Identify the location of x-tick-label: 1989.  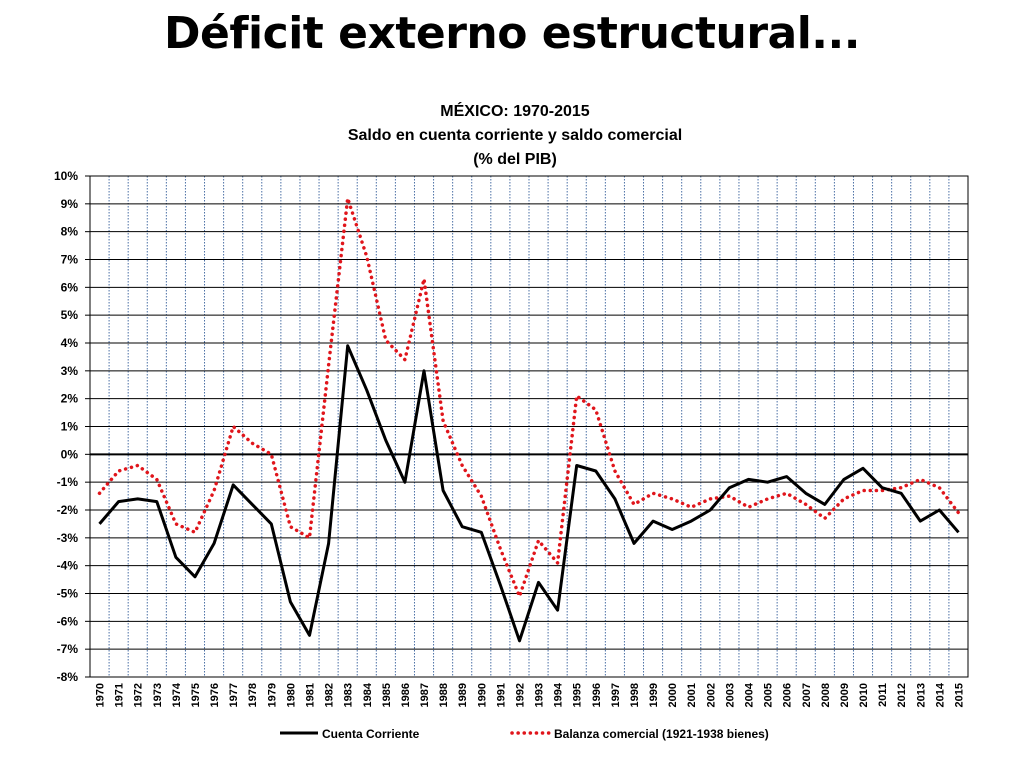
(463, 695).